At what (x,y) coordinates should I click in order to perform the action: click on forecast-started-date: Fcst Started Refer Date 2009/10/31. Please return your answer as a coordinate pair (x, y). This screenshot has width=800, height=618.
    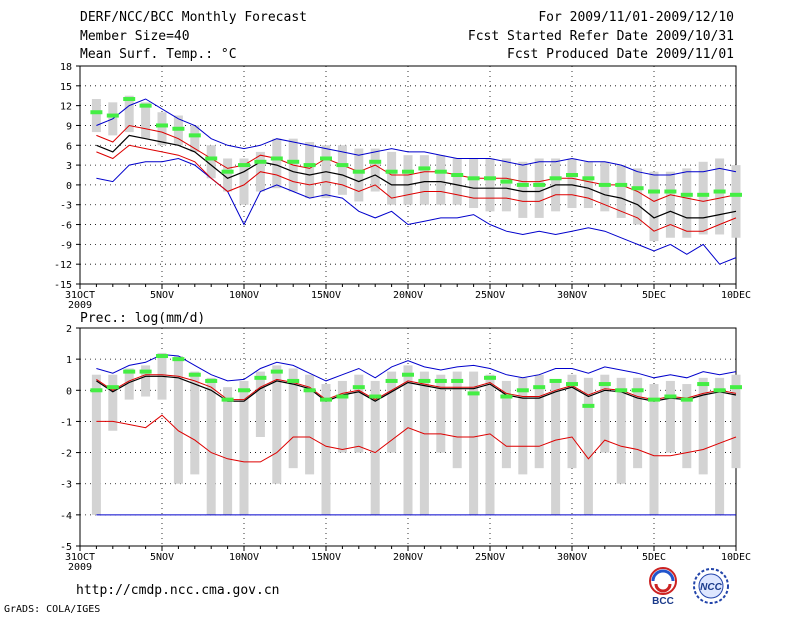
    Looking at the image, I should click on (600, 36).